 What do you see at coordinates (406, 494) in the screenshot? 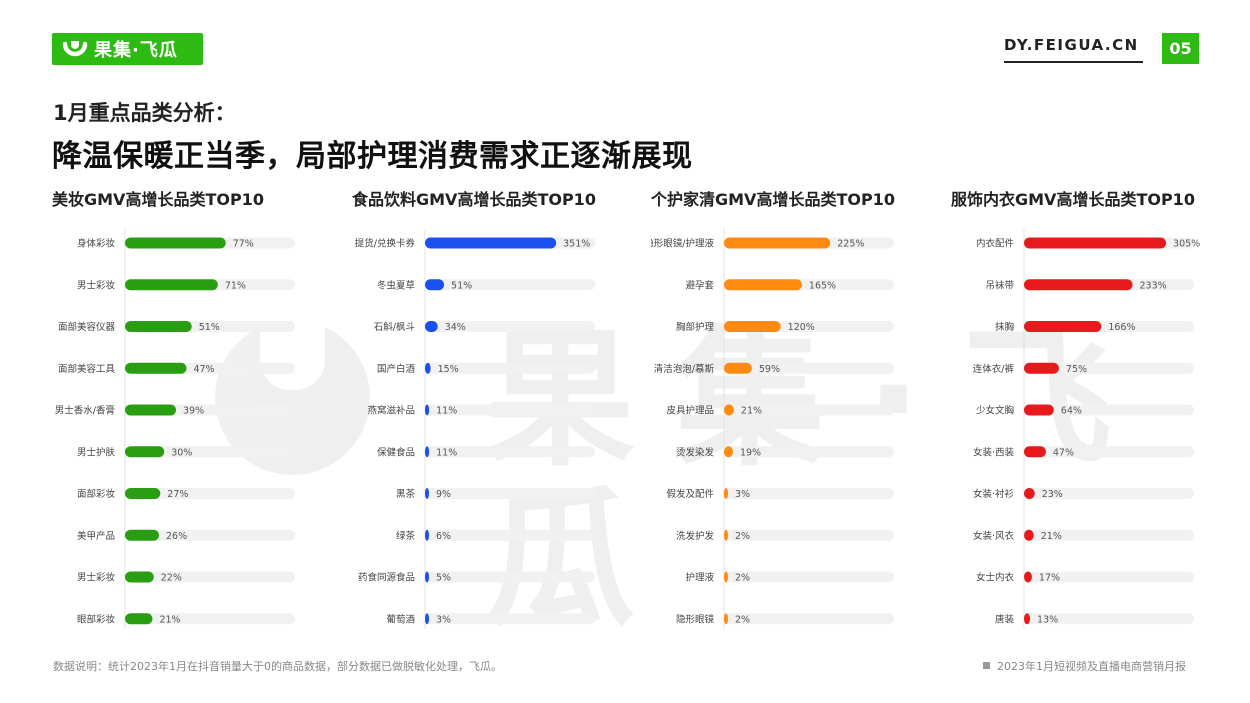
I see `category-label: 黑茶` at bounding box center [406, 494].